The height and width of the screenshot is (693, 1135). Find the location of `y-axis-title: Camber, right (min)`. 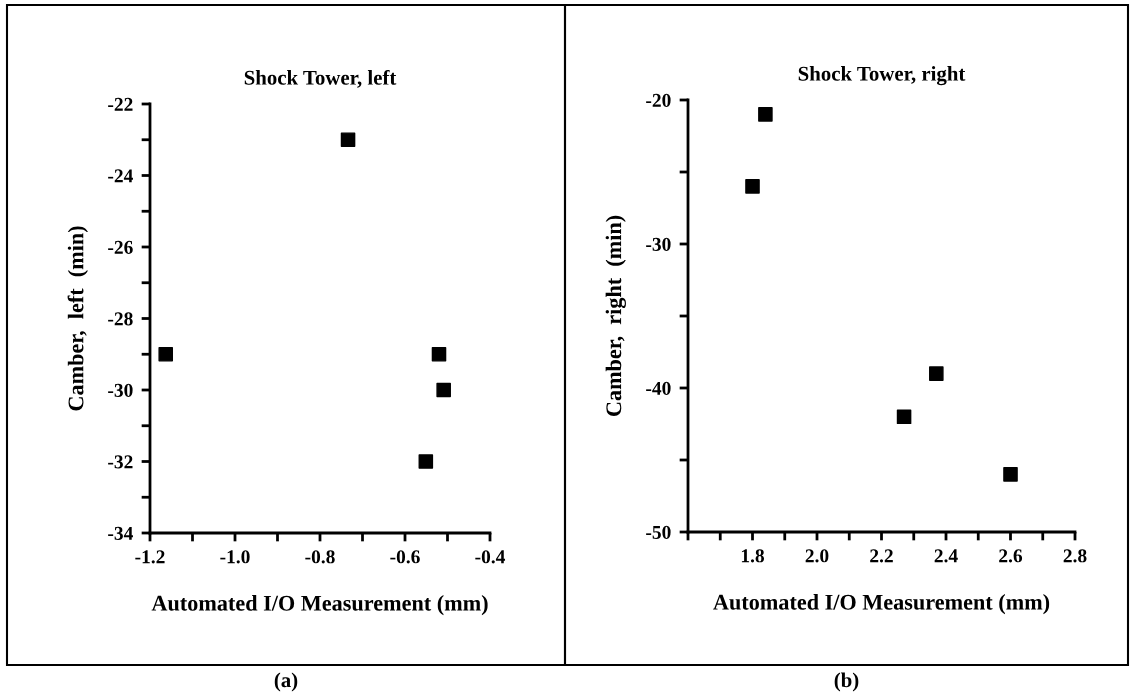

y-axis-title: Camber, right (min) is located at coordinates (615, 316).